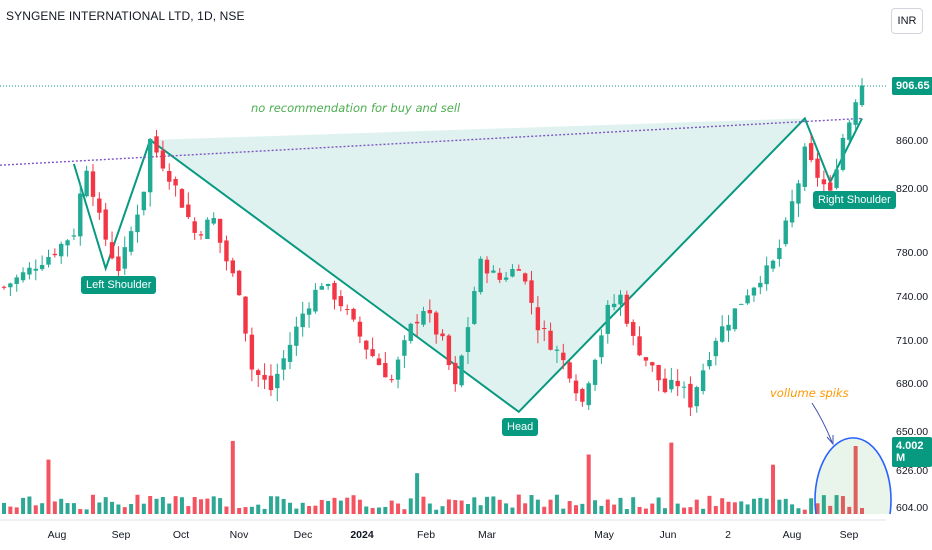 This screenshot has height=550, width=932. I want to click on last-volume-badge: 4.002 M, so click(912, 452).